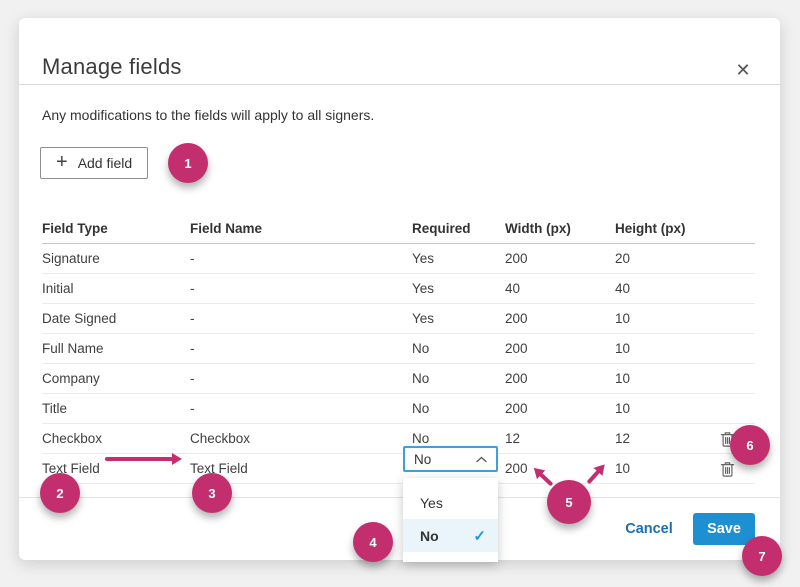 The width and height of the screenshot is (800, 587). What do you see at coordinates (71, 468) in the screenshot?
I see `cell-field-type: Text Field` at bounding box center [71, 468].